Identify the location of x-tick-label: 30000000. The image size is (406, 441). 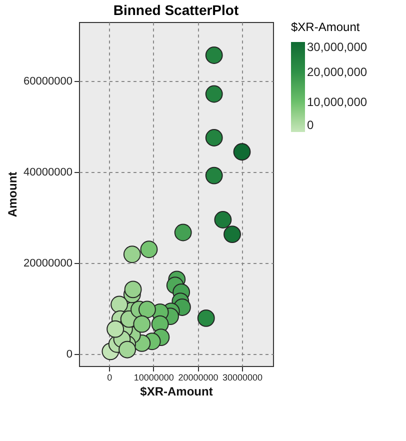
(242, 377).